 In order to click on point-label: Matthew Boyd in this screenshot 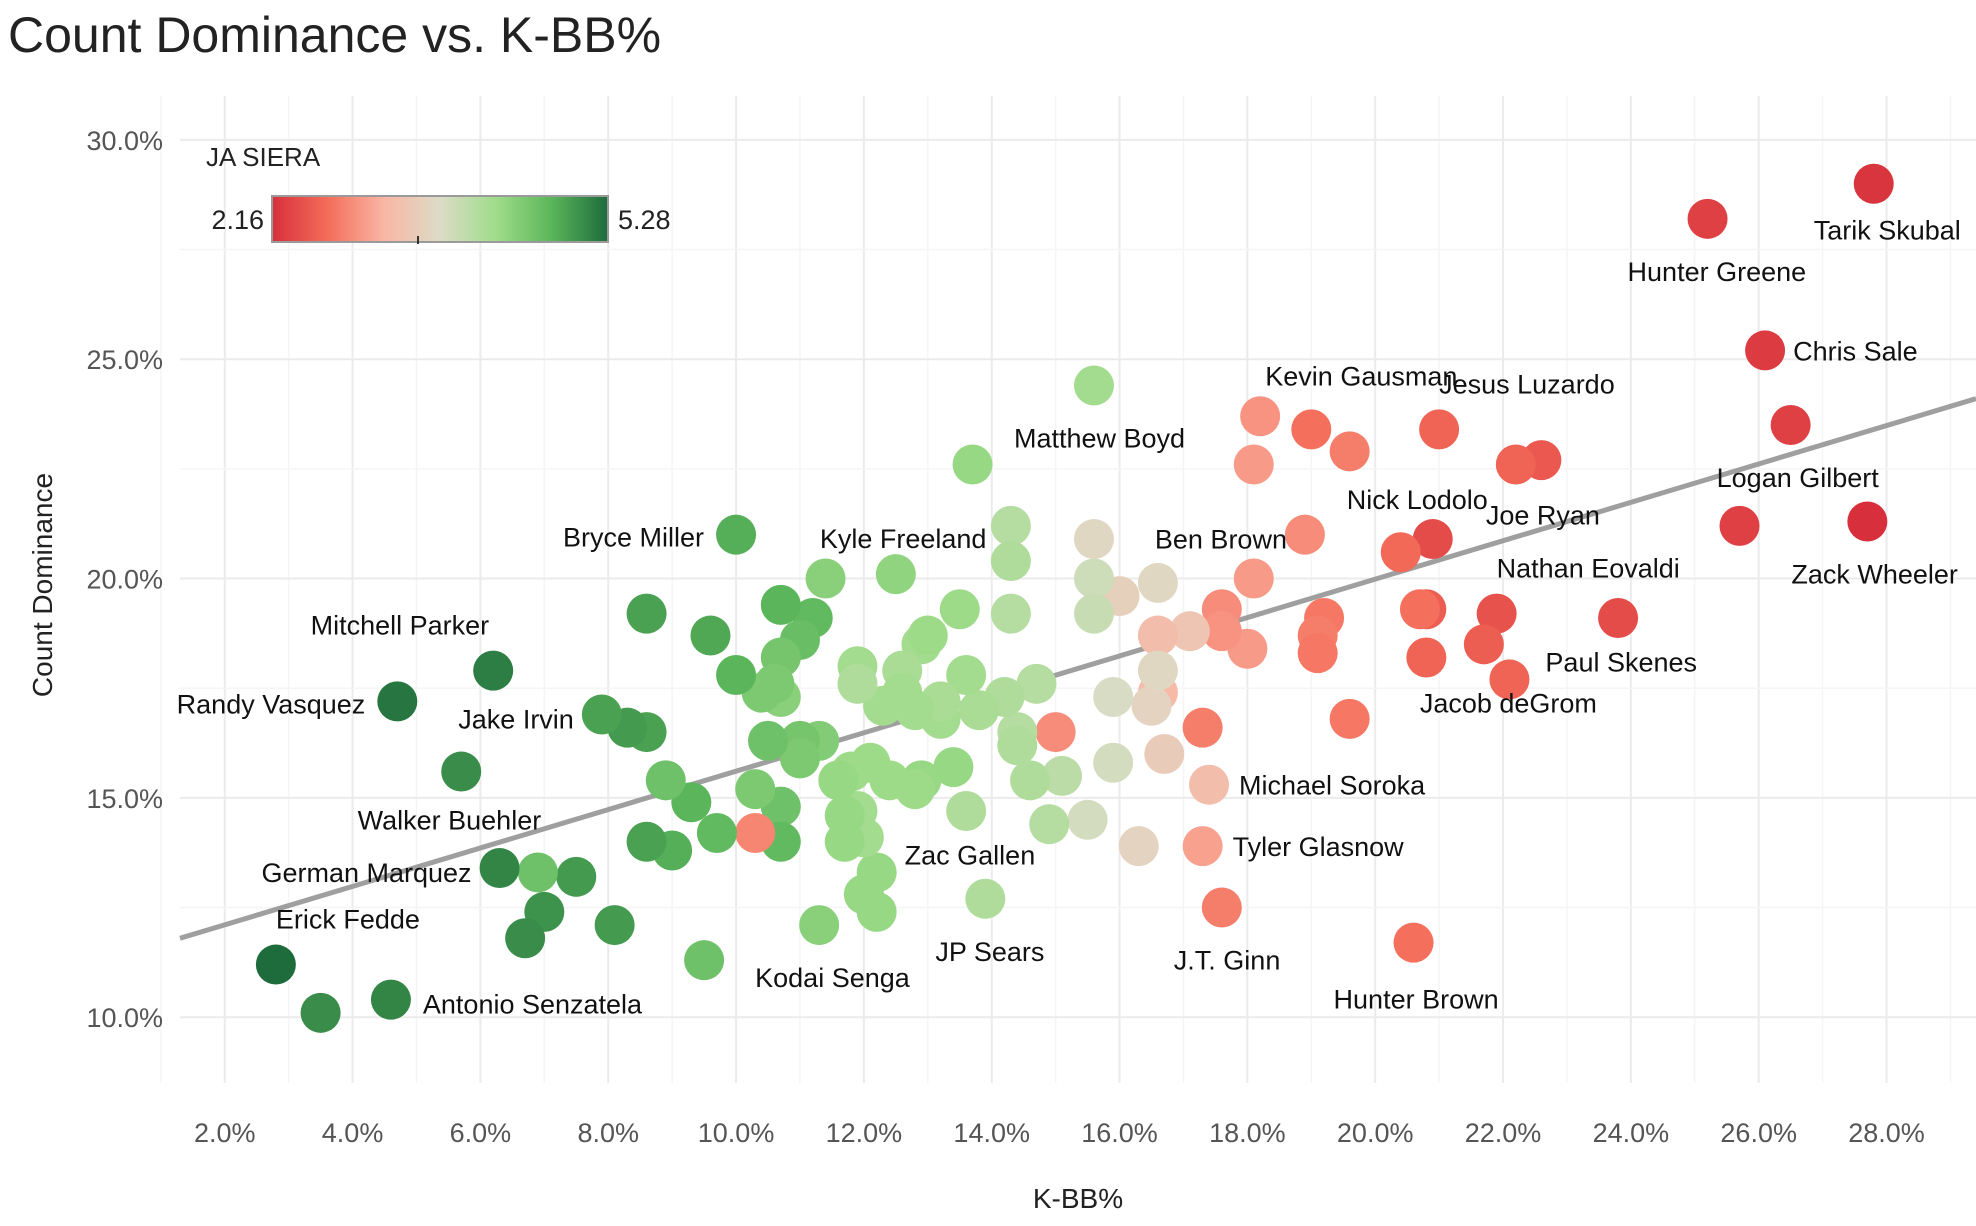, I will do `click(1099, 439)`.